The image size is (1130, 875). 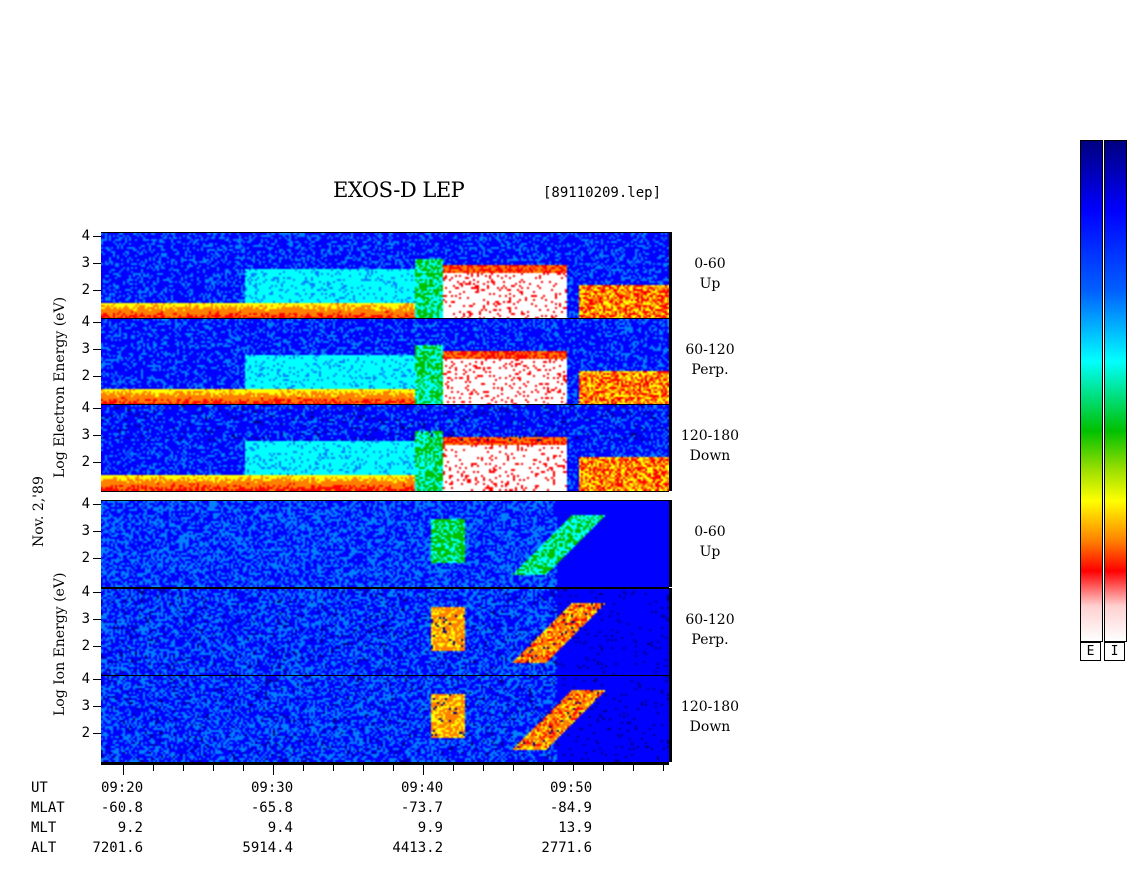 What do you see at coordinates (422, 788) in the screenshot?
I see `row-value-ut: 09:40` at bounding box center [422, 788].